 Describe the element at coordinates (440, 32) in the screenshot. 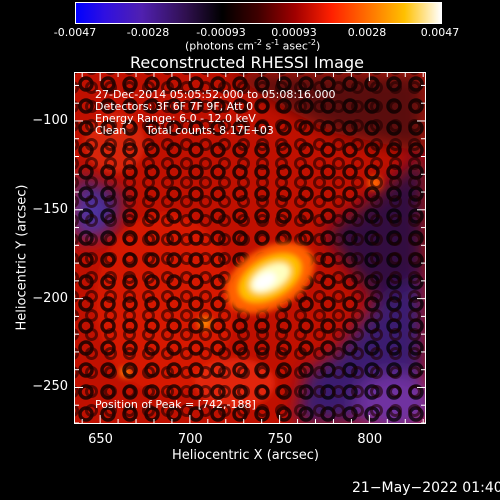

I see `colorbar-tick-label: 0.0047` at that location.